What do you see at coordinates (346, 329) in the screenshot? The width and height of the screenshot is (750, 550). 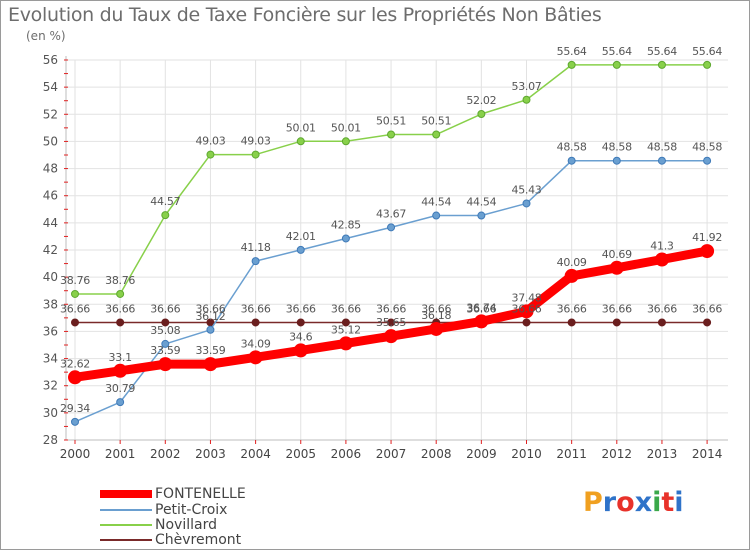 I see `data-label-fontenelle: 35.12` at bounding box center [346, 329].